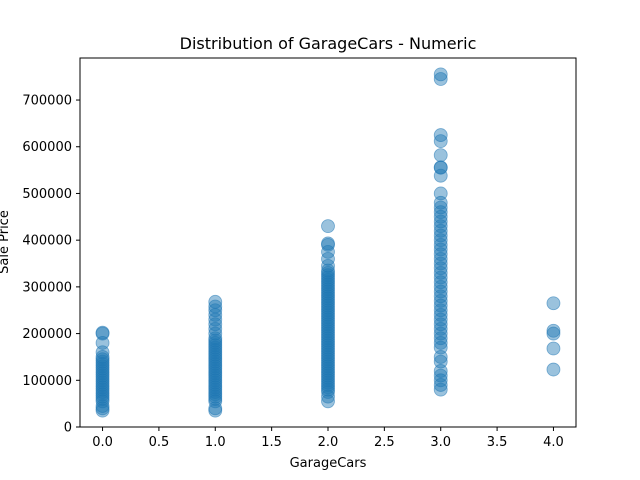 The height and width of the screenshot is (480, 640). I want to click on x-tick-label: 3.5, so click(497, 442).